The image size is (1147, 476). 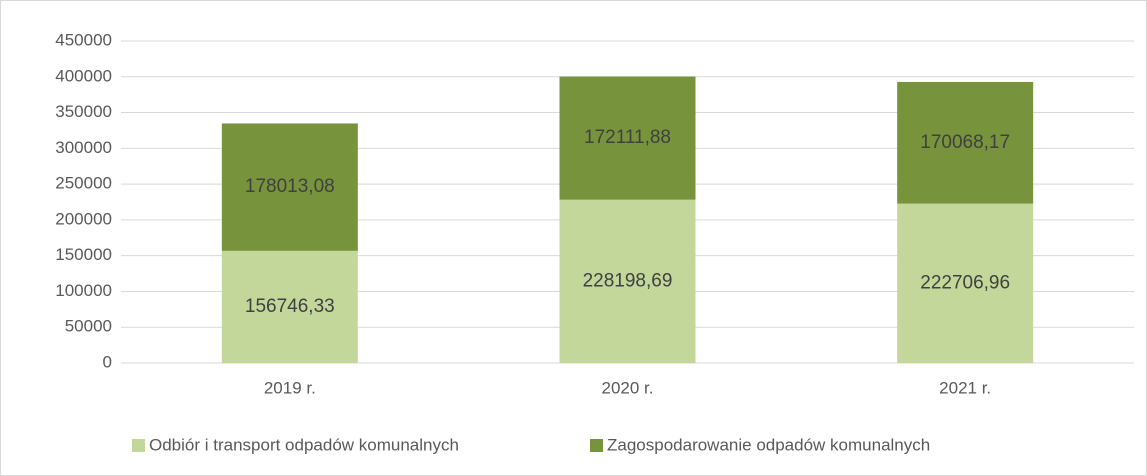 What do you see at coordinates (628, 387) in the screenshot?
I see `x-tick-label: 2020 r.` at bounding box center [628, 387].